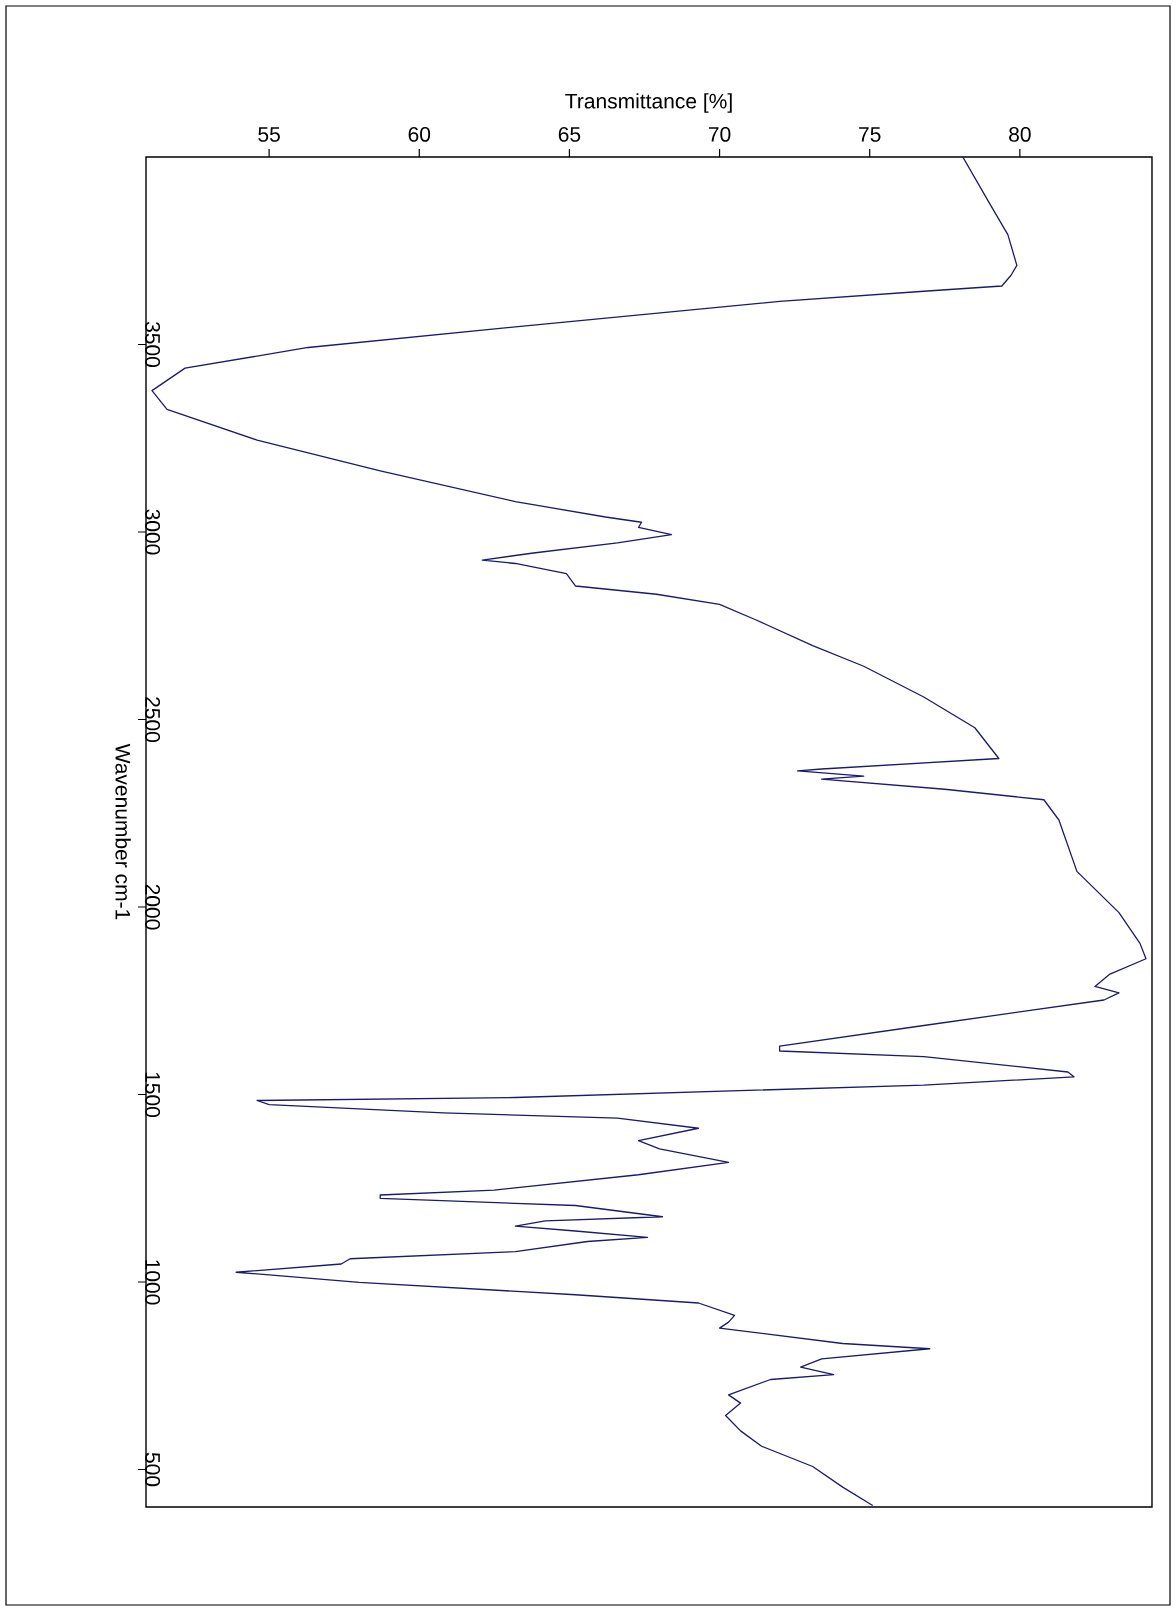 This screenshot has width=1176, height=1611. I want to click on y-tick-label: 500, so click(153, 1469).